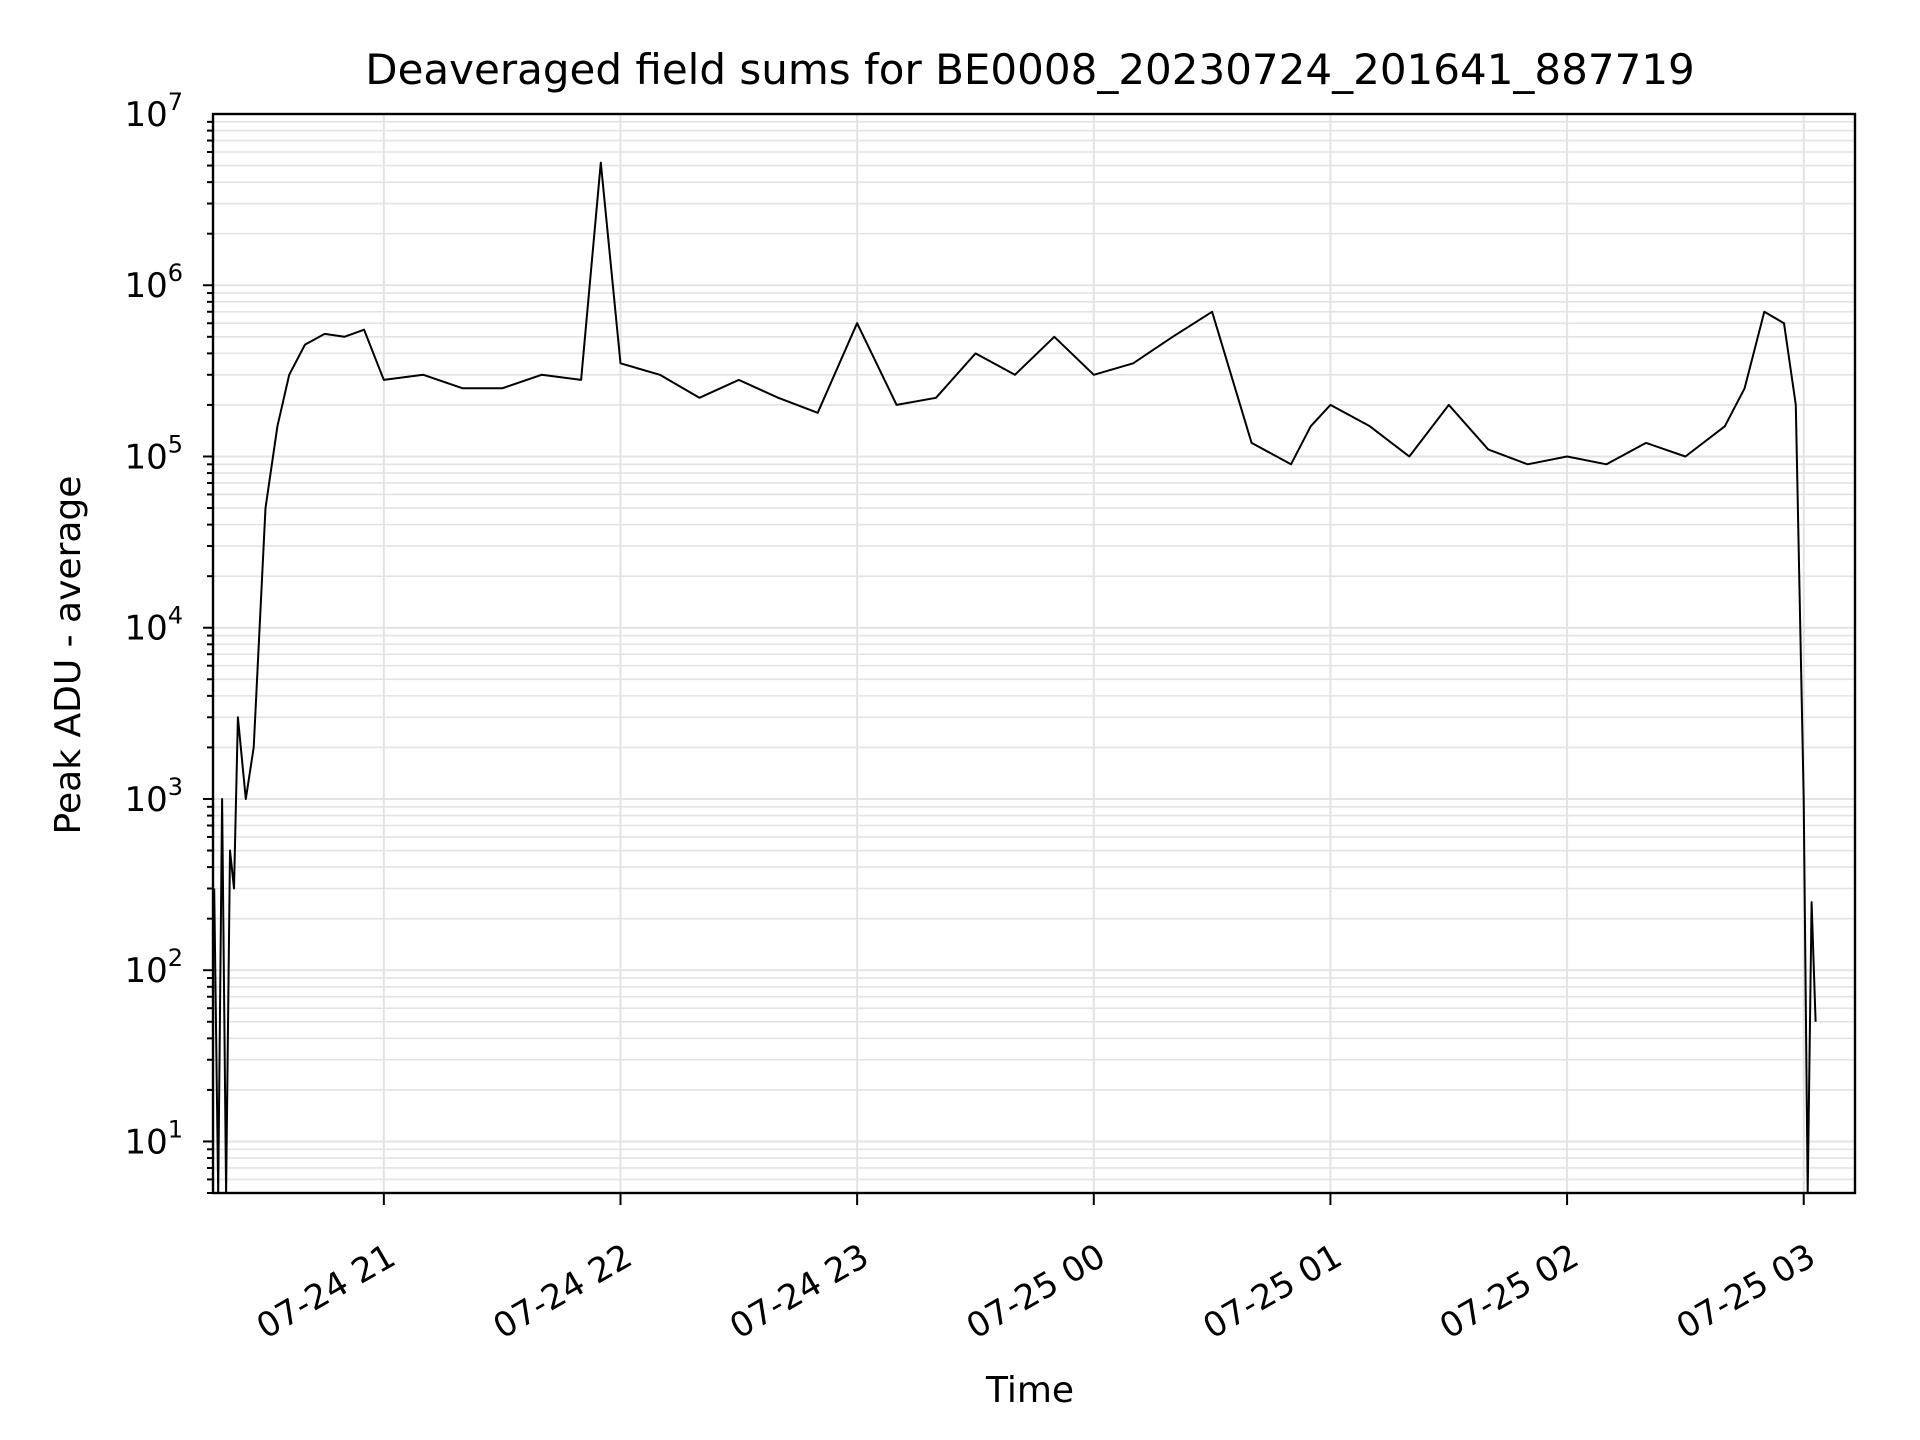 This screenshot has width=1920, height=1440. Describe the element at coordinates (153, 282) in the screenshot. I see `y-tick-label: 10⁶` at that location.